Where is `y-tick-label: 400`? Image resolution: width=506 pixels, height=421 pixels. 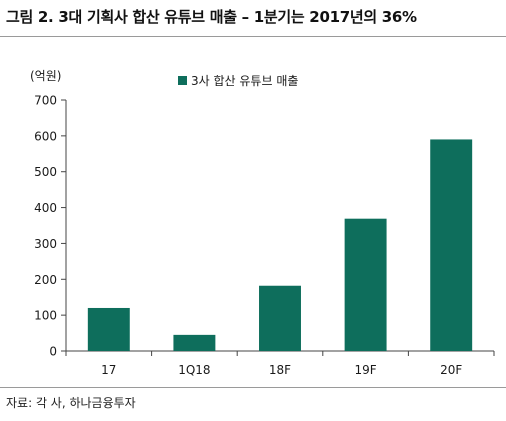 y-tick-label: 400 is located at coordinates (45, 208).